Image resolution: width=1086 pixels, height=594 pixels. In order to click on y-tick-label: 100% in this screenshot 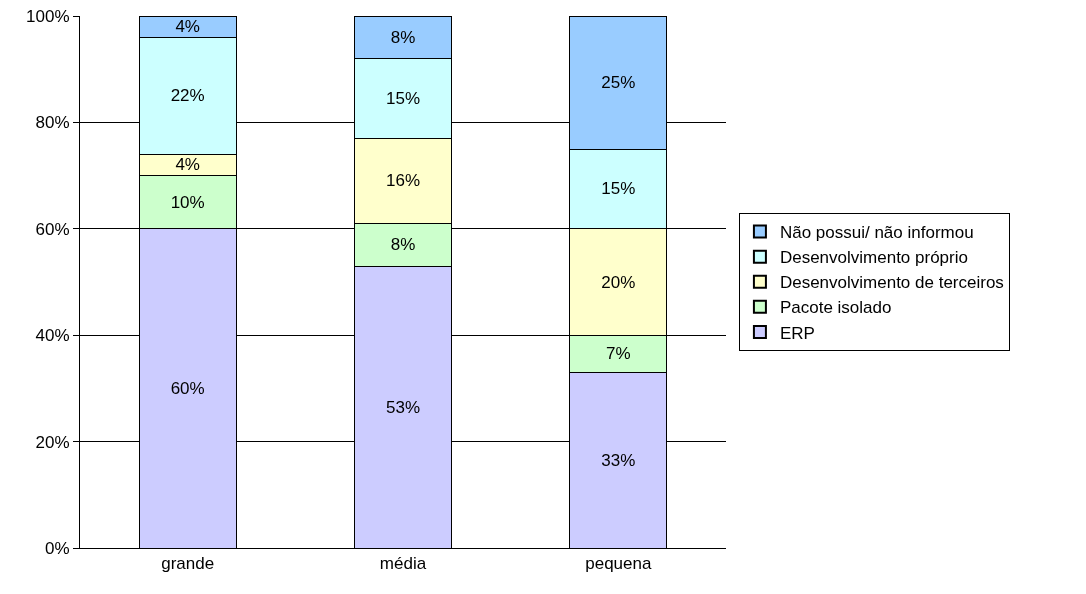, I will do `click(48, 16)`.